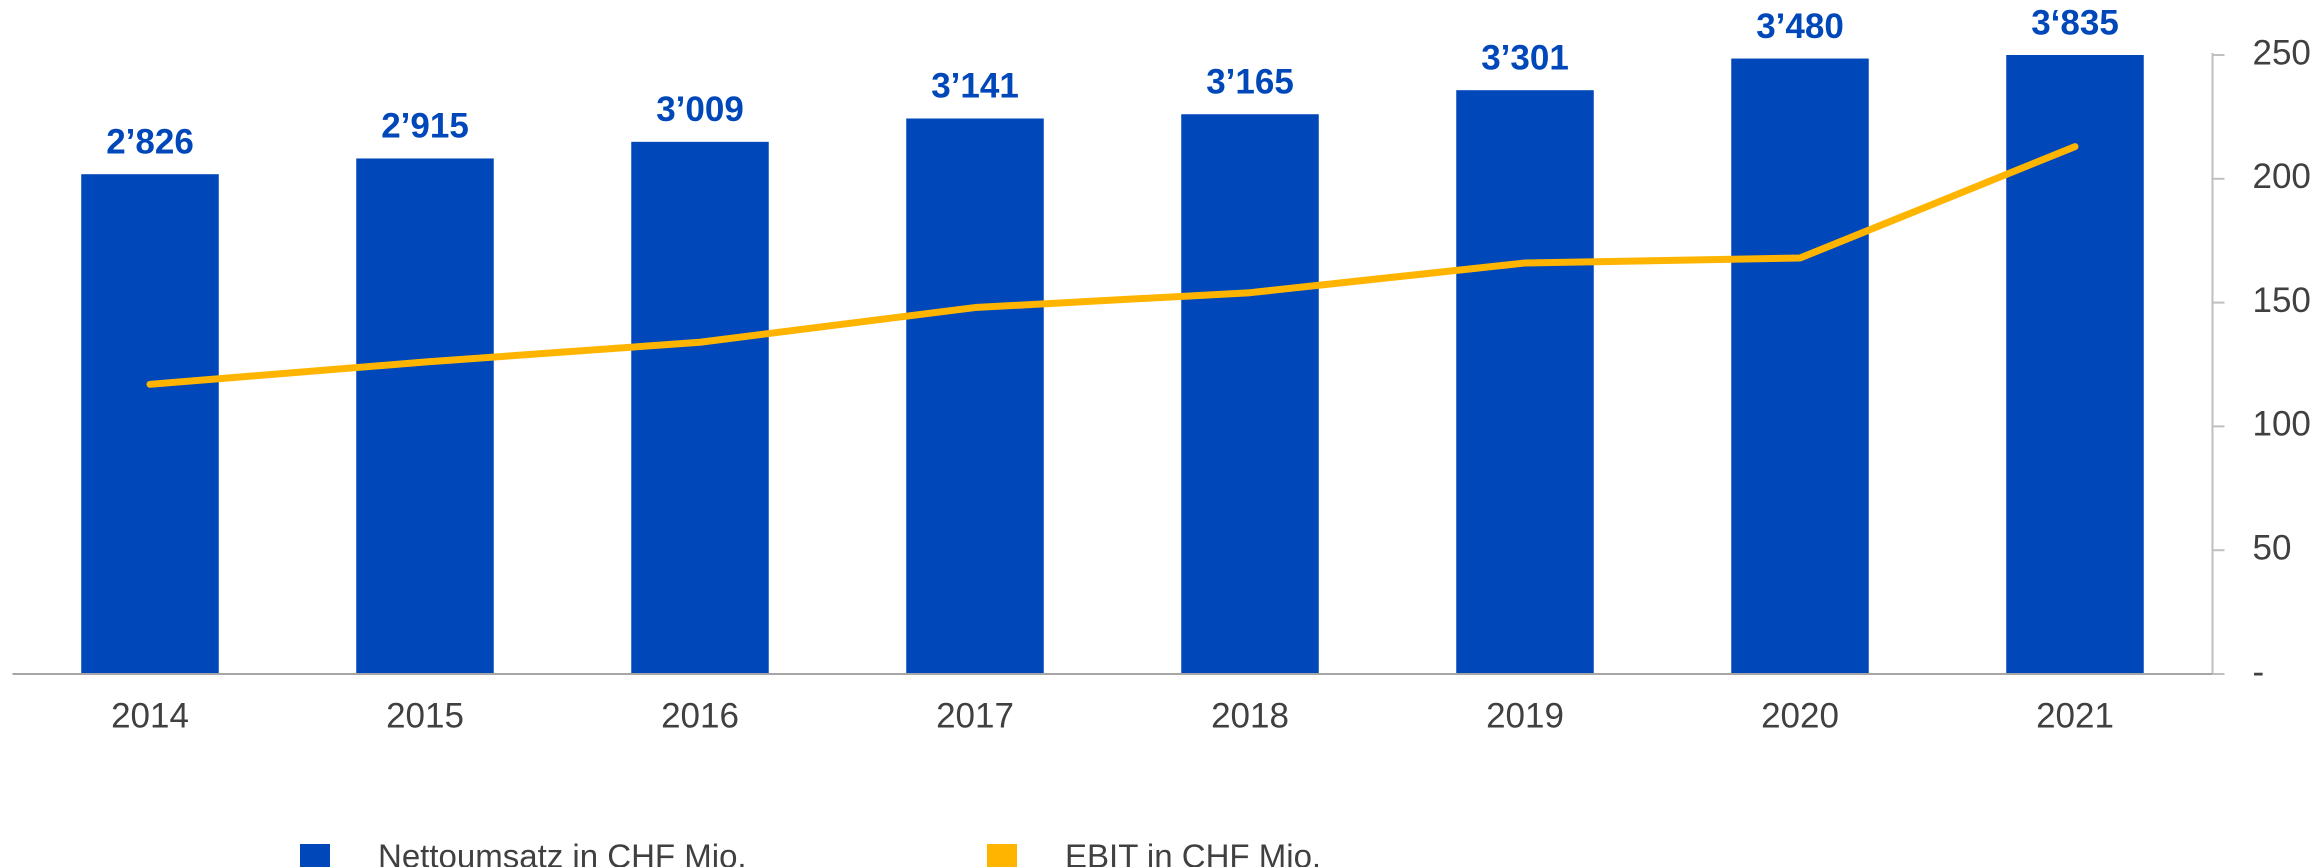  What do you see at coordinates (1250, 81) in the screenshot?
I see `data-label: 3’165` at bounding box center [1250, 81].